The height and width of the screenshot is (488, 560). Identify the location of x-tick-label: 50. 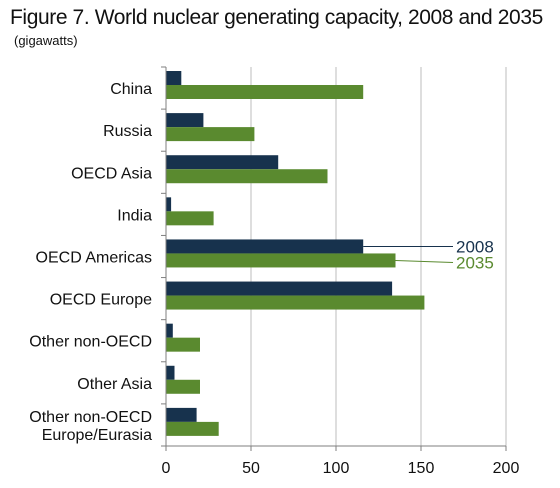
(251, 468).